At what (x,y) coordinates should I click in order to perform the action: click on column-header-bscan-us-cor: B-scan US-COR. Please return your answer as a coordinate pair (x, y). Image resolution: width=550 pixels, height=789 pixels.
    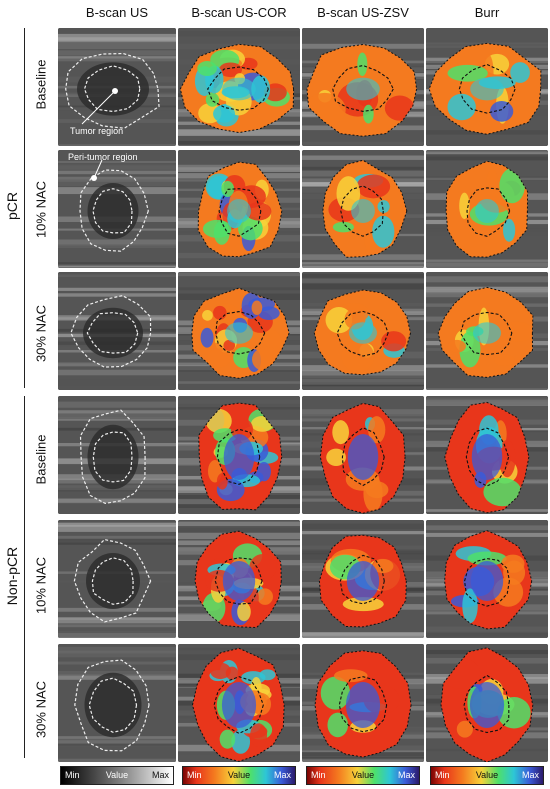
    Looking at the image, I should click on (239, 12).